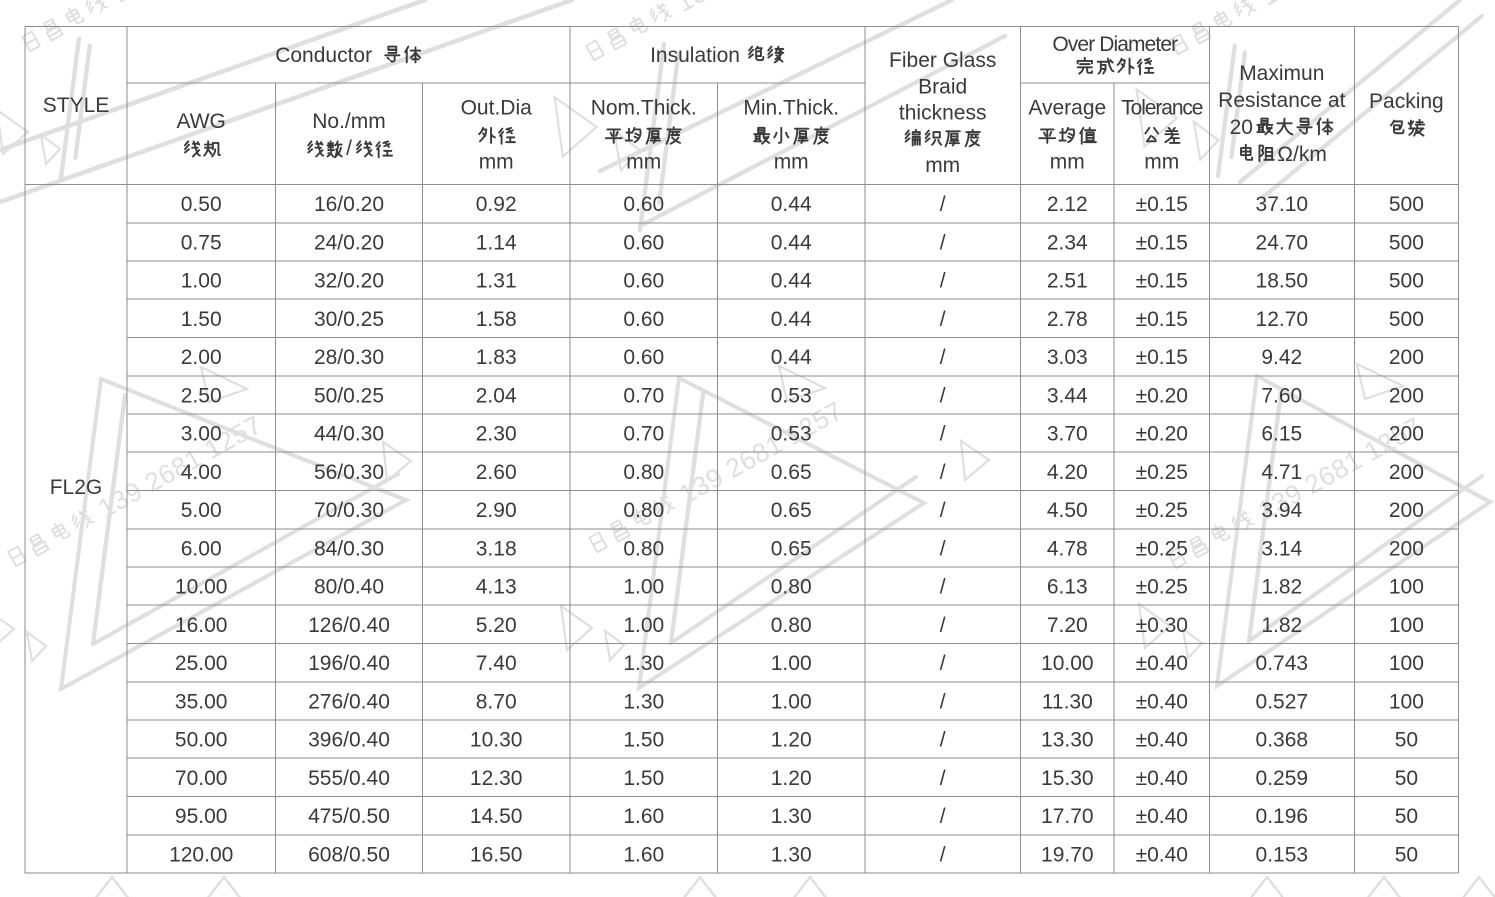 Image resolution: width=1495 pixels, height=897 pixels. What do you see at coordinates (1067, 702) in the screenshot?
I see `svg-text: 11.30` at bounding box center [1067, 702].